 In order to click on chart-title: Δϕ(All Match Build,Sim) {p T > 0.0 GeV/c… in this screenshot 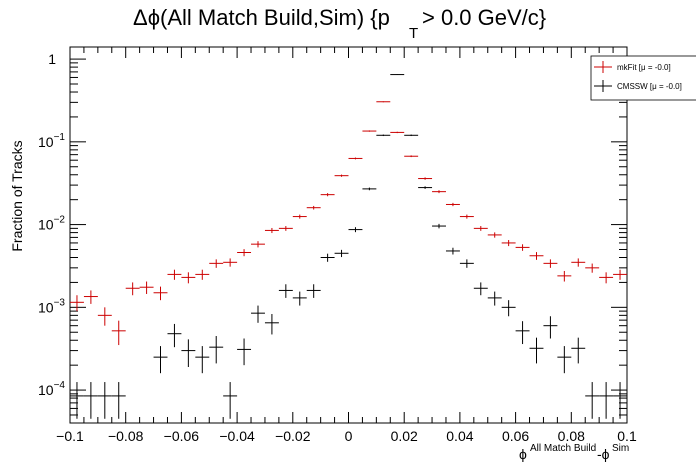, I will do `click(339, 23)`.